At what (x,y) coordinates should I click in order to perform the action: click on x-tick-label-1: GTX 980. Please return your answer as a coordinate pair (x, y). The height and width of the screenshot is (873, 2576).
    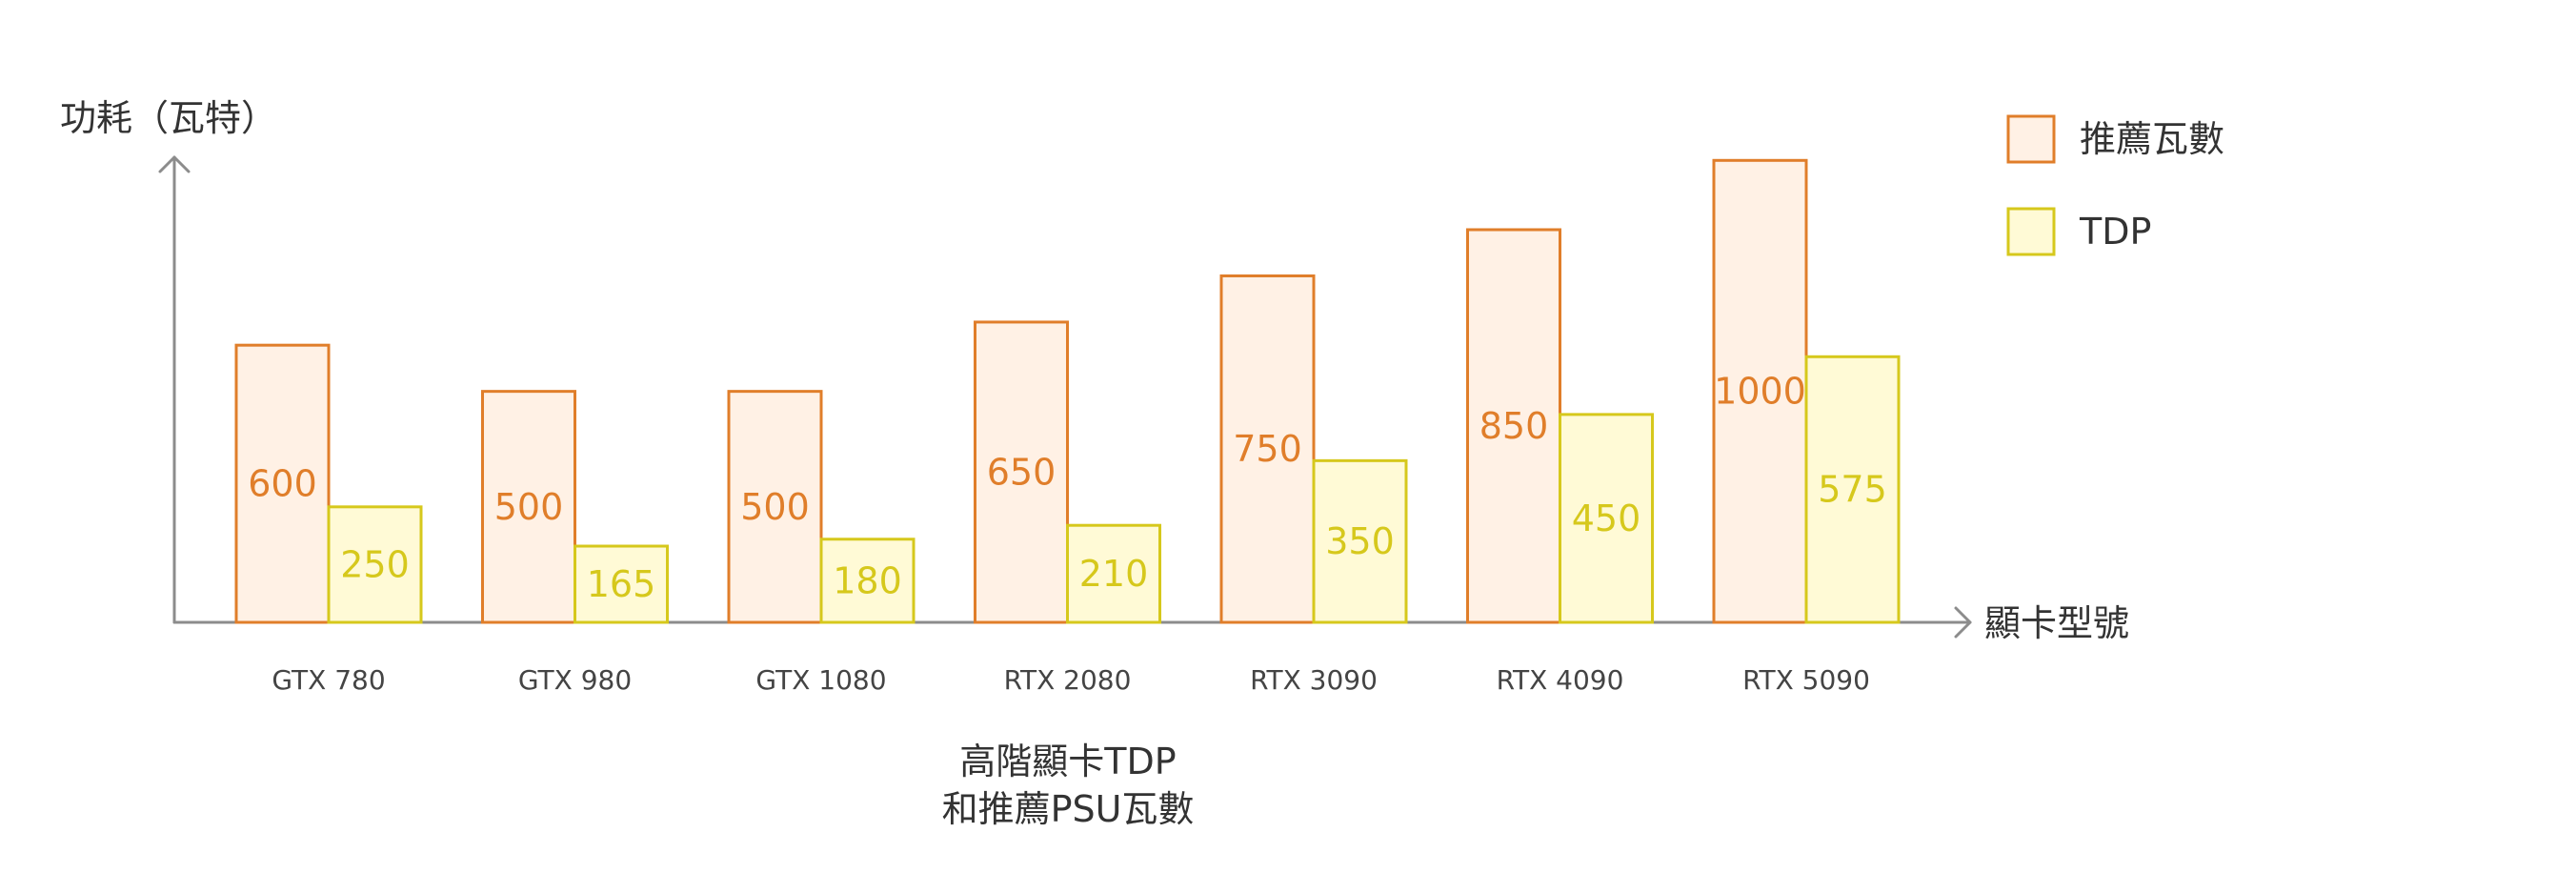
    Looking at the image, I should click on (575, 680).